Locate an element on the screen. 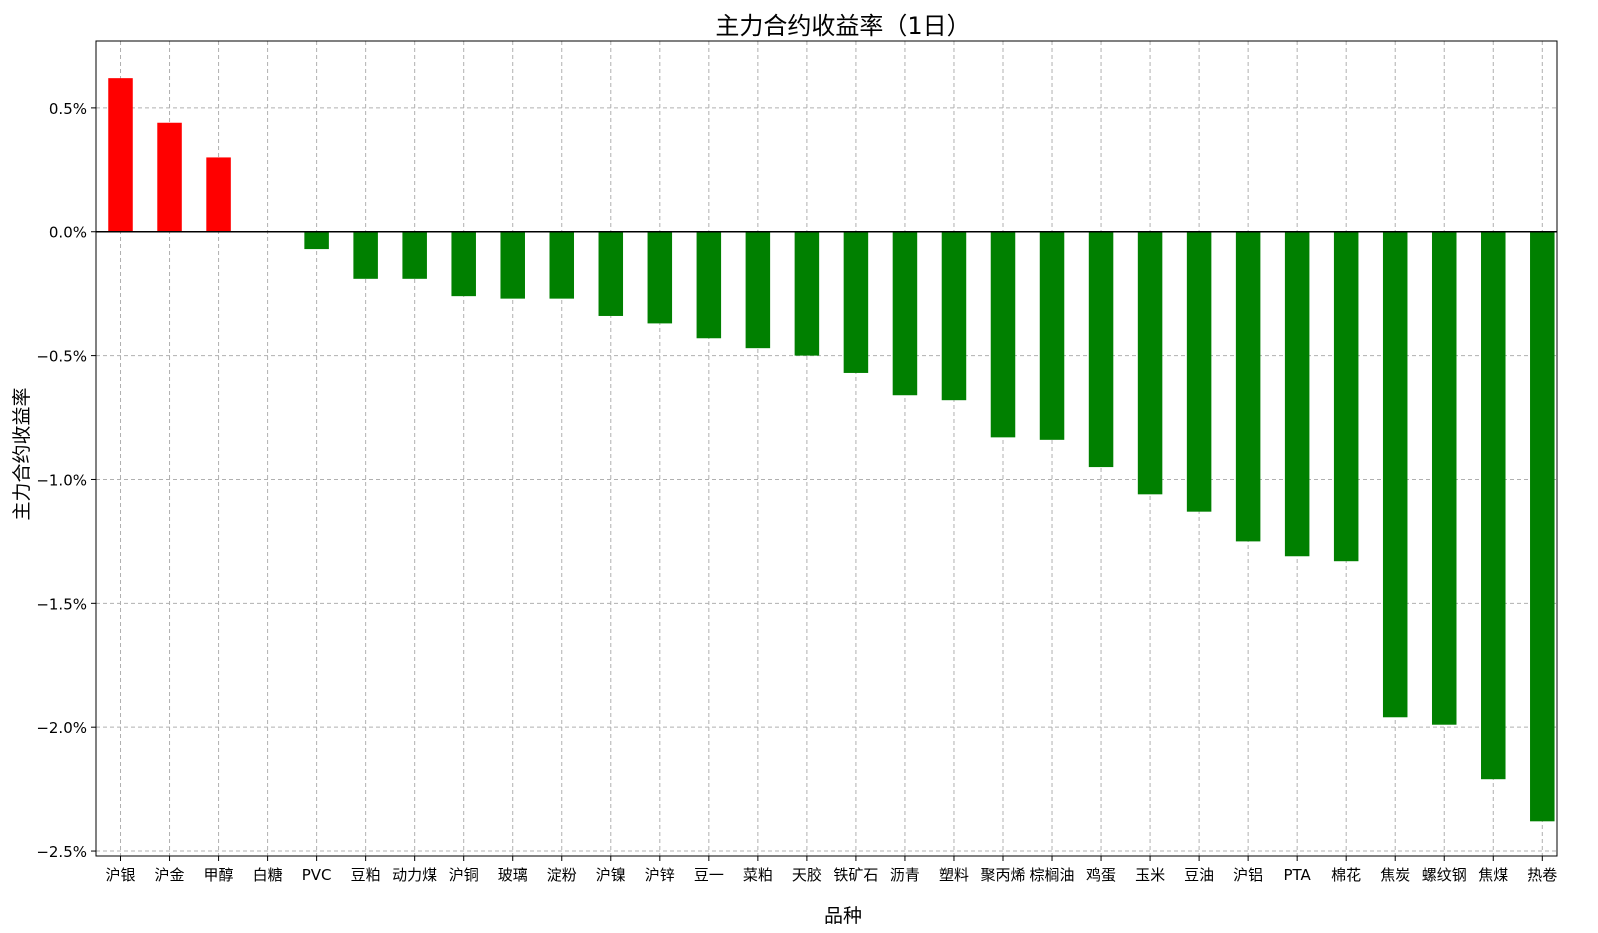 This screenshot has height=933, width=1598. x-tick-label: PVC is located at coordinates (317, 875).